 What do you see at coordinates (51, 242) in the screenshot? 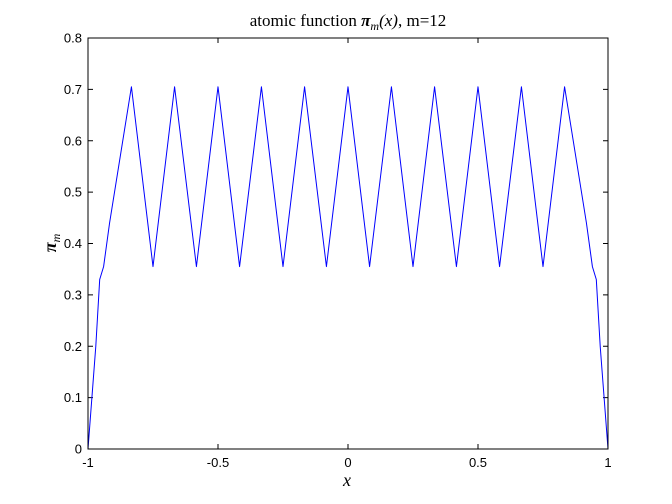
I see `y-axis-label: πm` at bounding box center [51, 242].